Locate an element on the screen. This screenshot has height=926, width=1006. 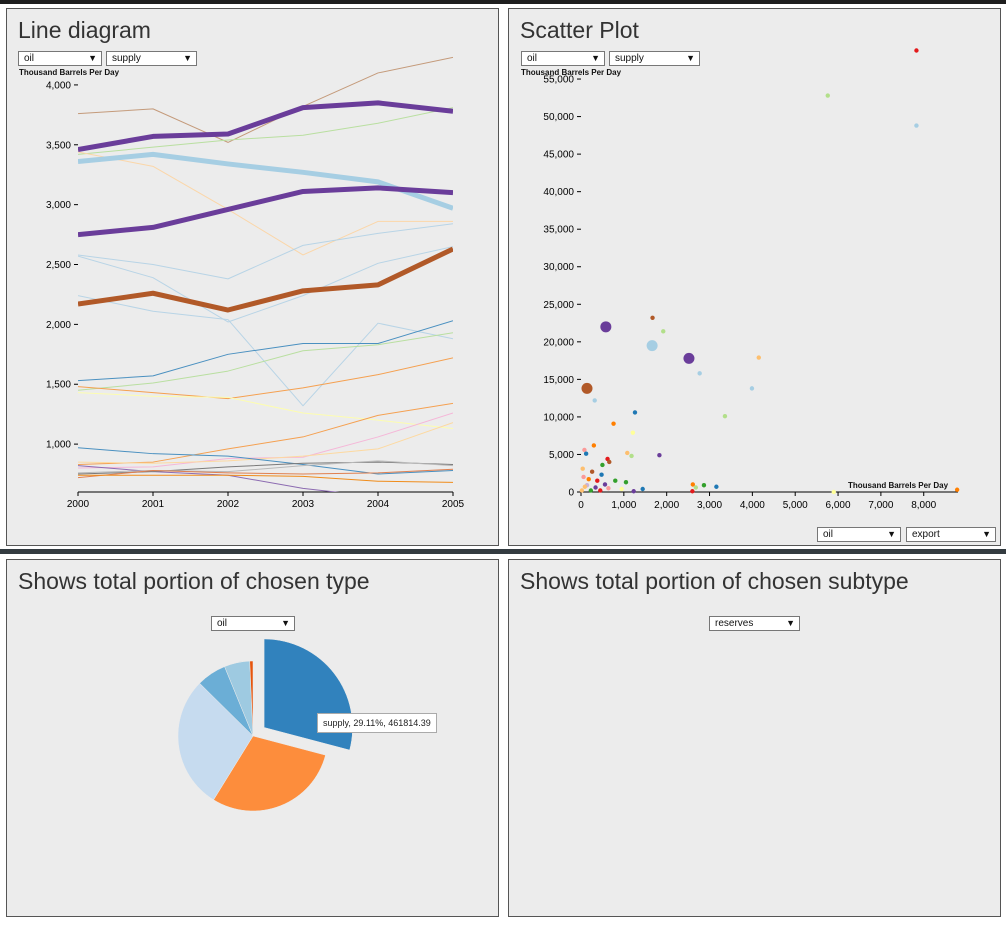
y-subtype-select: supply ▼ is located at coordinates (654, 58).